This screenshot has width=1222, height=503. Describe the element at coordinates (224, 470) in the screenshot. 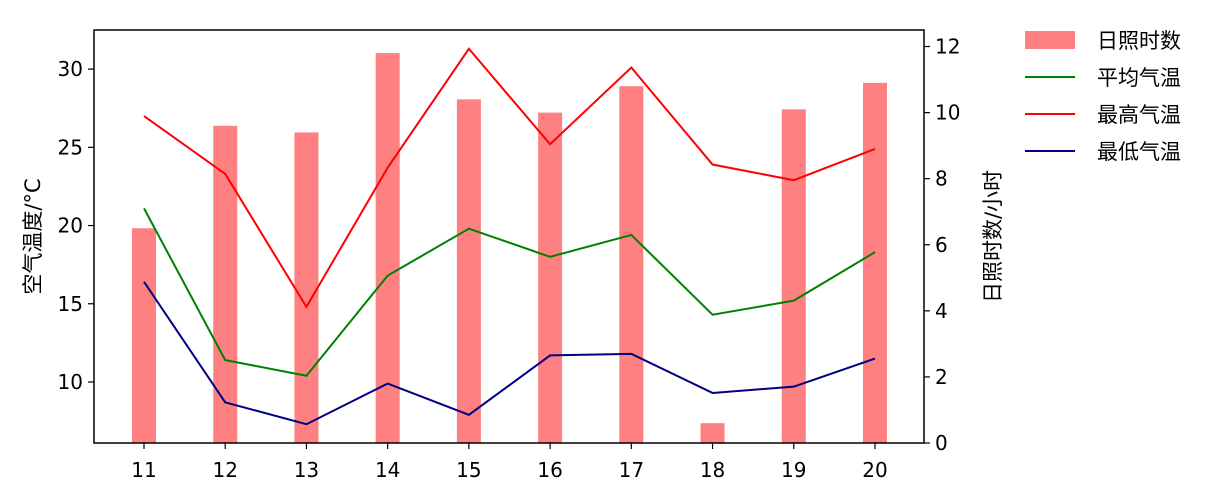

I see `x-tick-label: 12` at that location.